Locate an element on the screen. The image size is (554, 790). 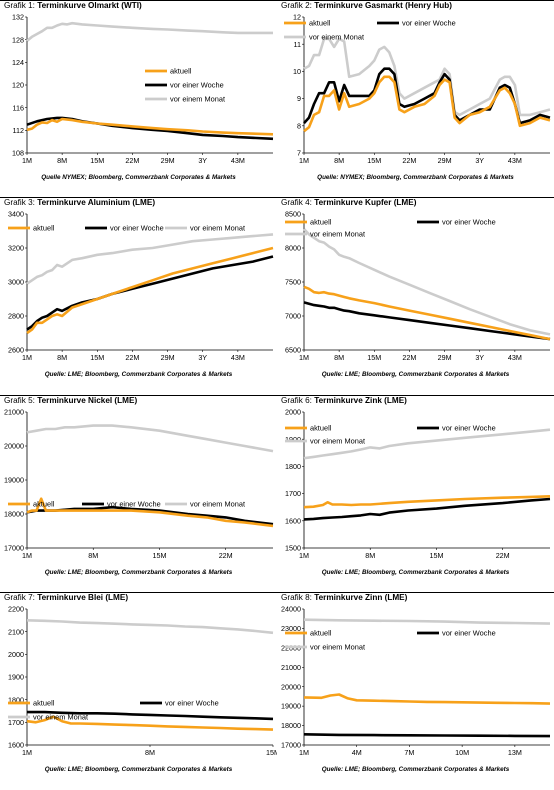
y-tick-label: 128 is located at coordinates (18, 39).